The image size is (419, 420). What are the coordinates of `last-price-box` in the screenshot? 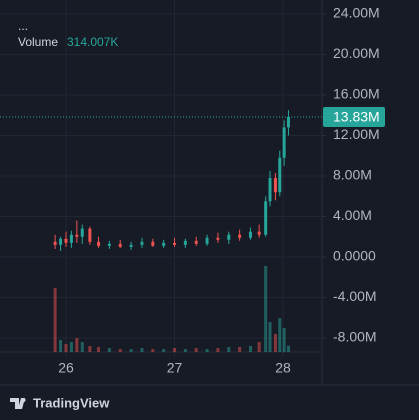 It's located at (354, 116).